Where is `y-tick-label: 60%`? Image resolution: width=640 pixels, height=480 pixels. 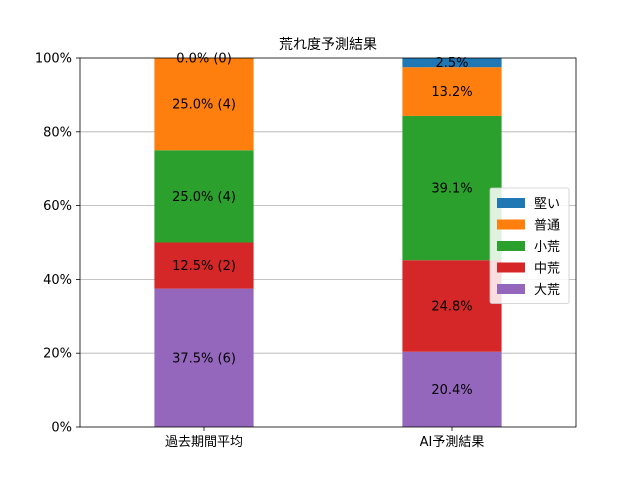
y-tick-label: 60% is located at coordinates (57, 206).